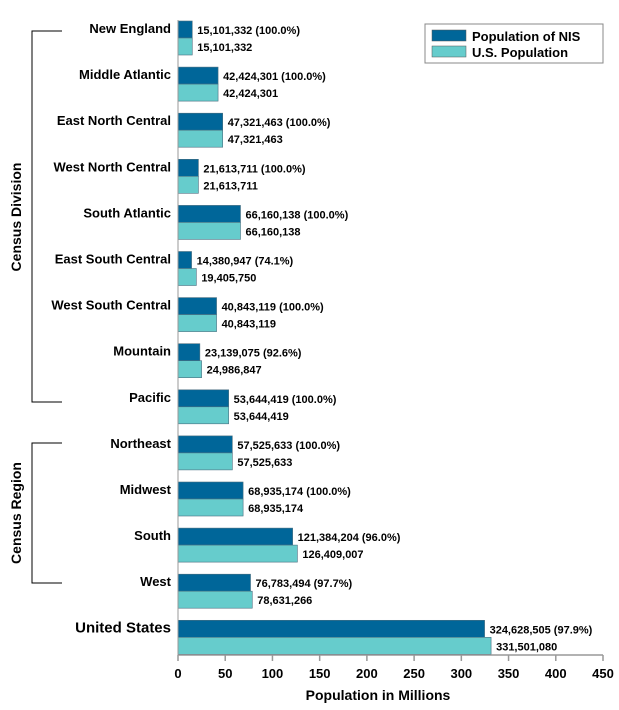 This screenshot has height=710, width=619. I want to click on category-label: East South Central, so click(113, 259).